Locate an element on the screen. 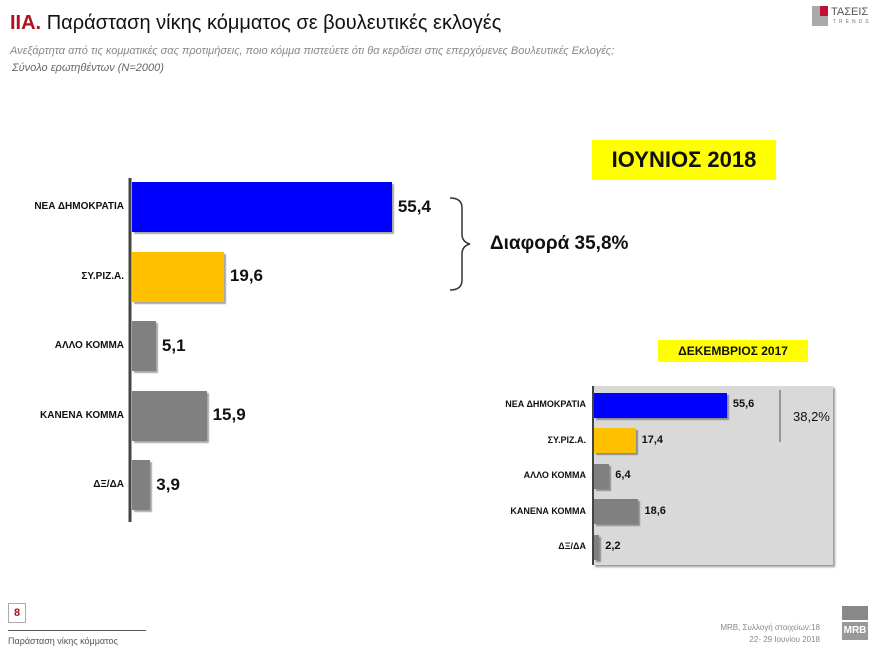 The width and height of the screenshot is (880, 659). difference-brace is located at coordinates (460, 244).